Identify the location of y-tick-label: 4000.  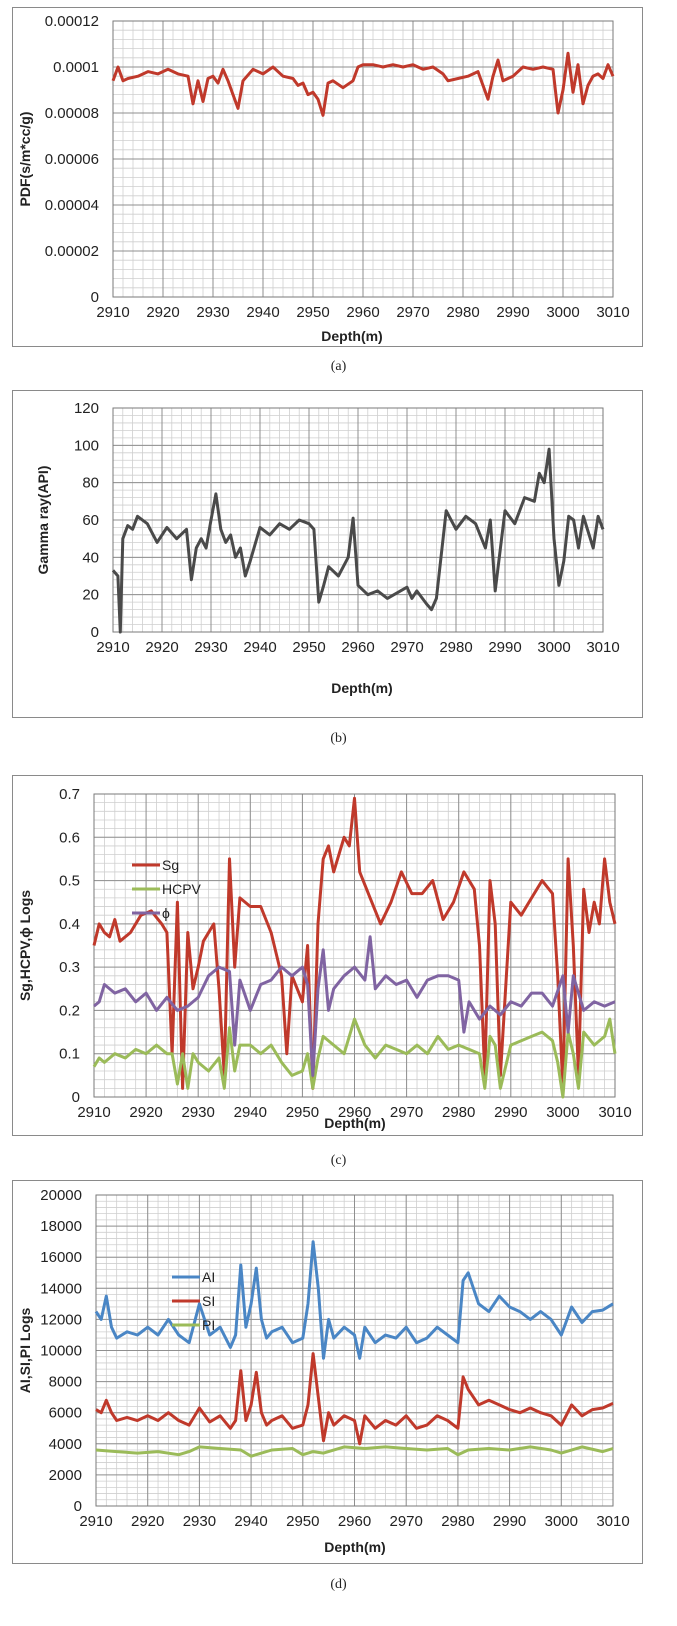
(65, 1444).